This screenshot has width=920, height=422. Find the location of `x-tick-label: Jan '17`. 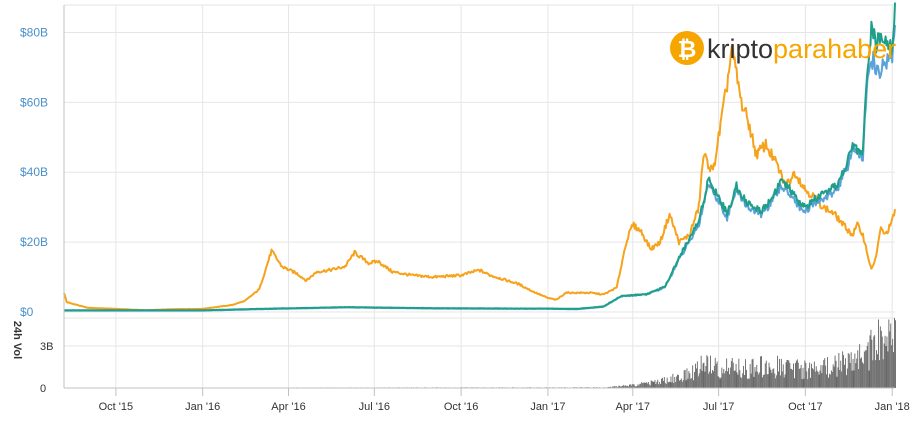

x-tick-label: Jan '17 is located at coordinates (547, 407).